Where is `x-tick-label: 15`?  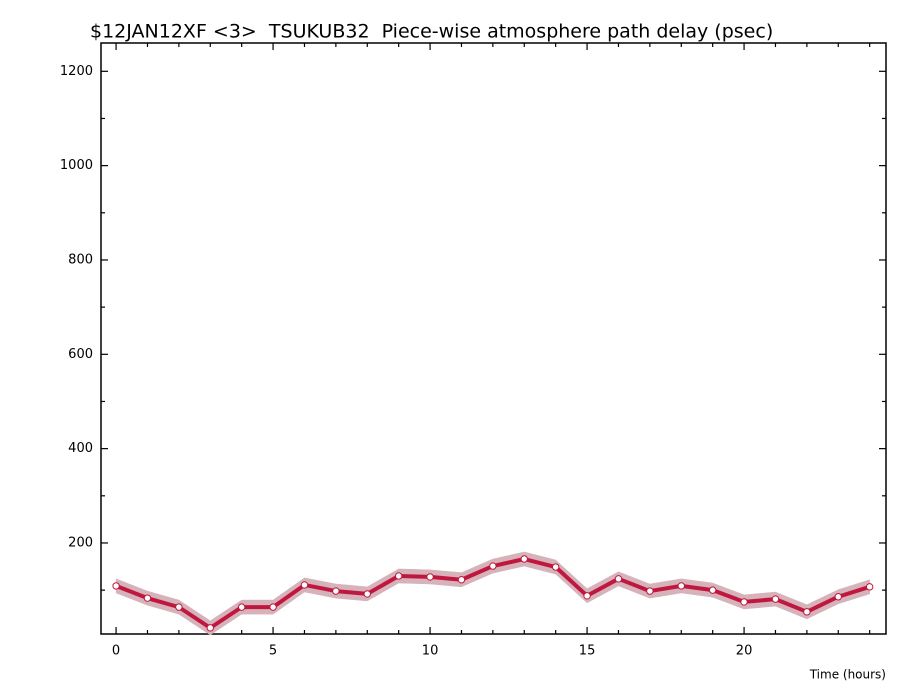
x-tick-label: 15 is located at coordinates (587, 651).